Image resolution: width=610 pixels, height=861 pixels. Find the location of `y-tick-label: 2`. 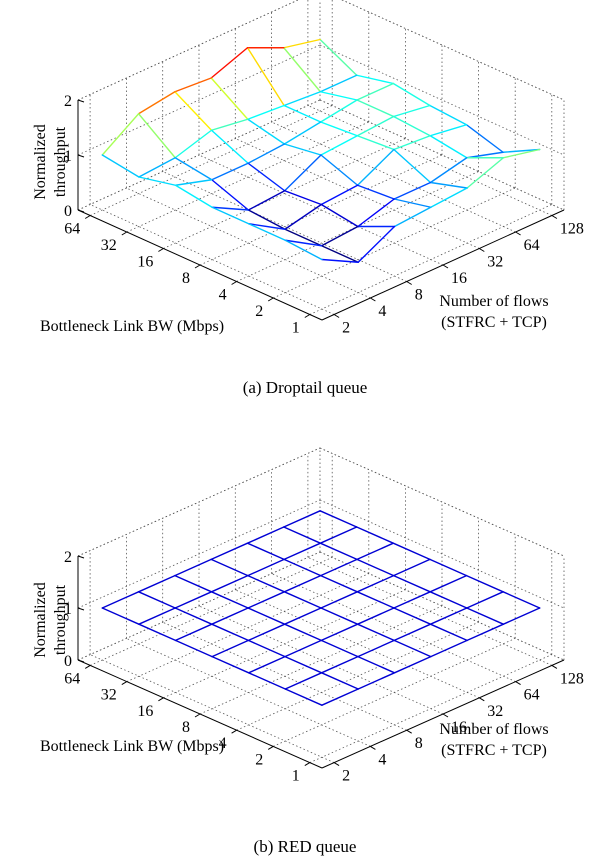

y-tick-label: 2 is located at coordinates (346, 776).